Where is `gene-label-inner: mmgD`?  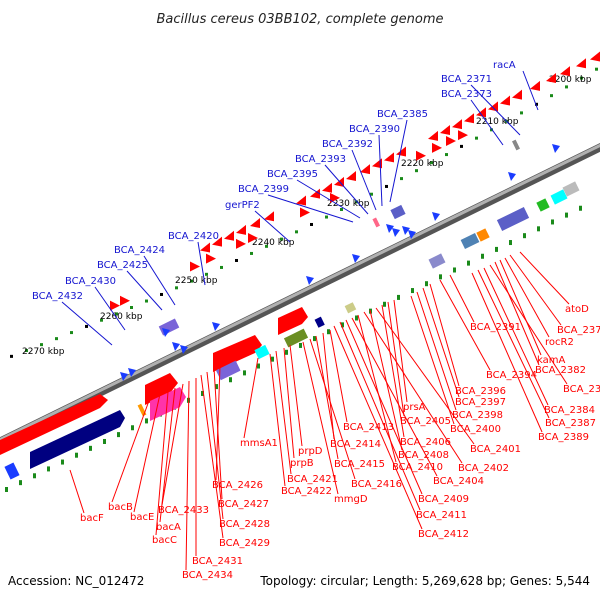 gene-label-inner: mmgD is located at coordinates (351, 499).